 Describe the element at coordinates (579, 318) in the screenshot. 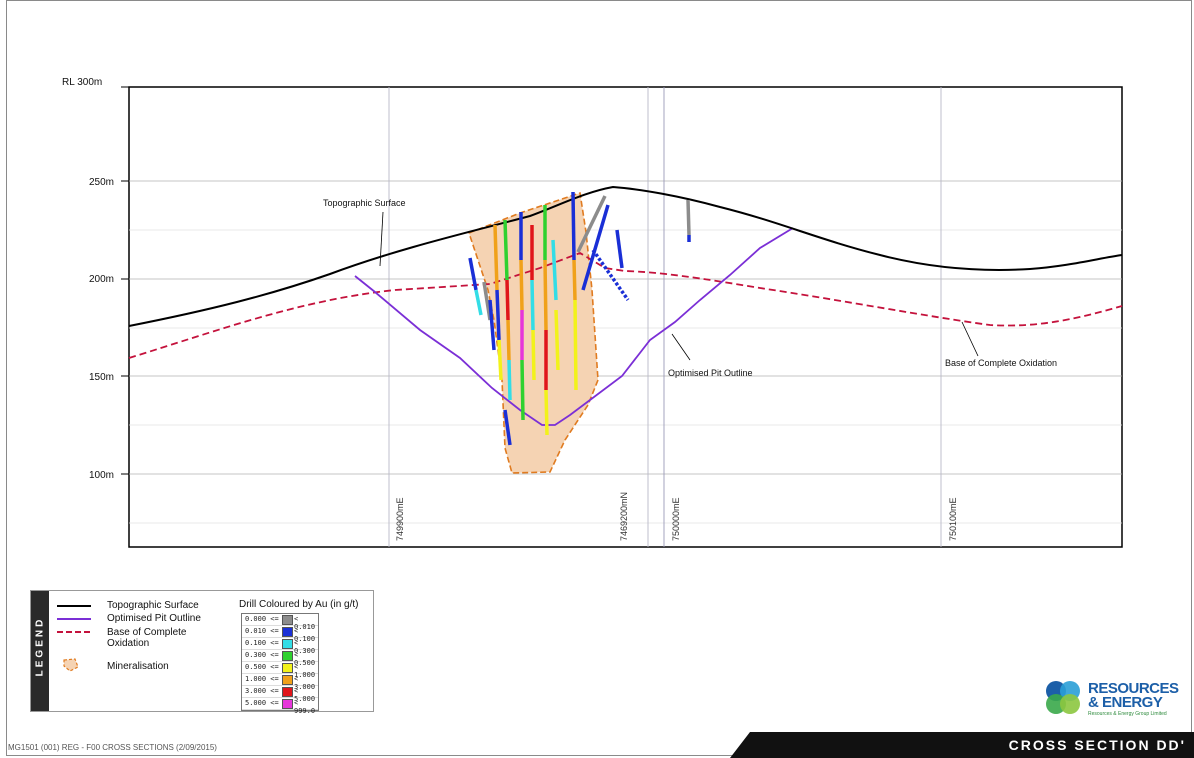

I see `drill-holes` at that location.